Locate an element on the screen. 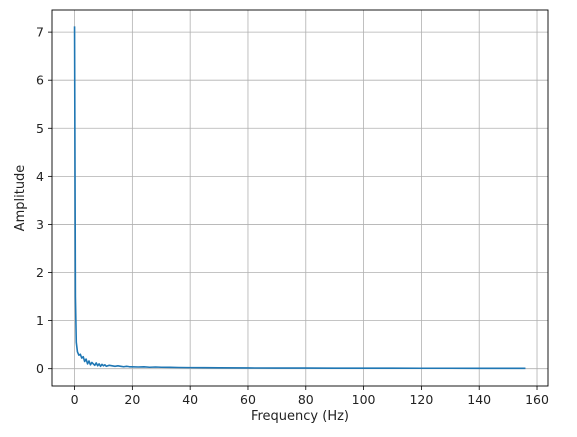  y-axis-ticks: 0 1 2 3 4 5 6 7 is located at coordinates (44, 200).